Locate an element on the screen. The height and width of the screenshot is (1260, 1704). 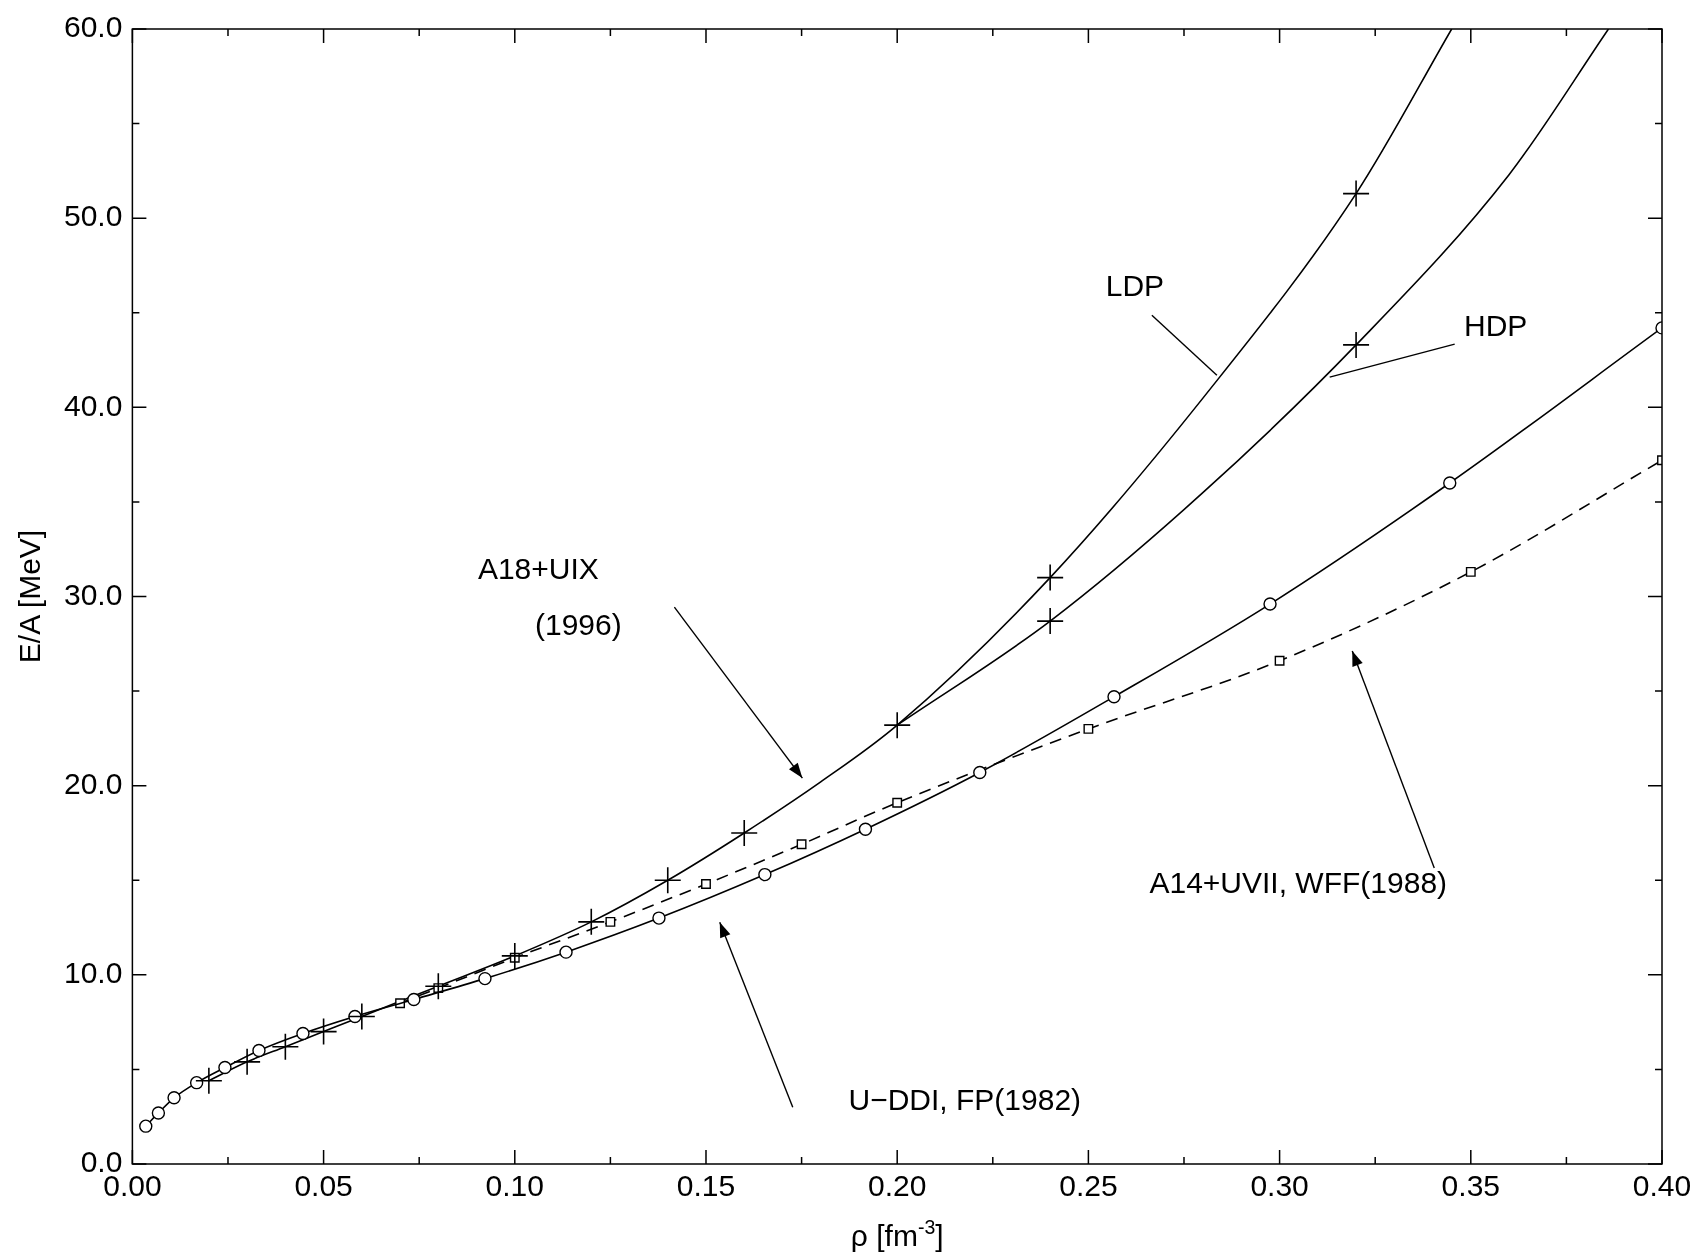
x-tick-label: 0.10 is located at coordinates (514, 1186).